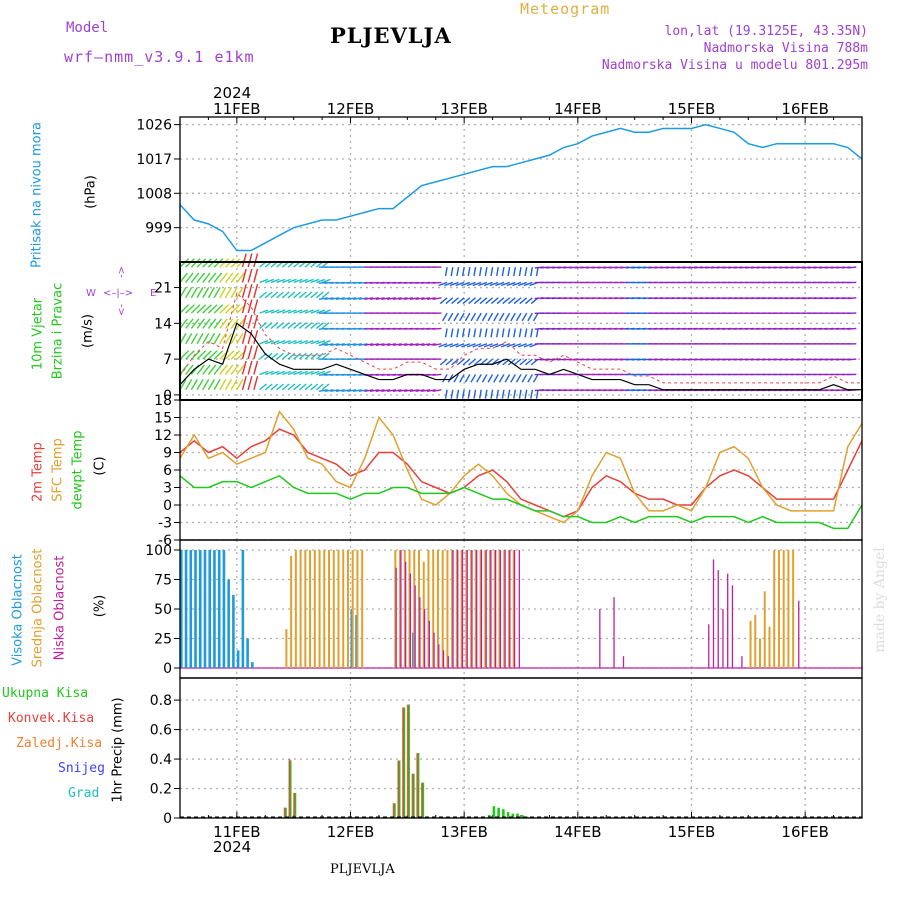 The width and height of the screenshot is (900, 900). What do you see at coordinates (167, 669) in the screenshot?
I see `y-tick-label: 0` at bounding box center [167, 669].